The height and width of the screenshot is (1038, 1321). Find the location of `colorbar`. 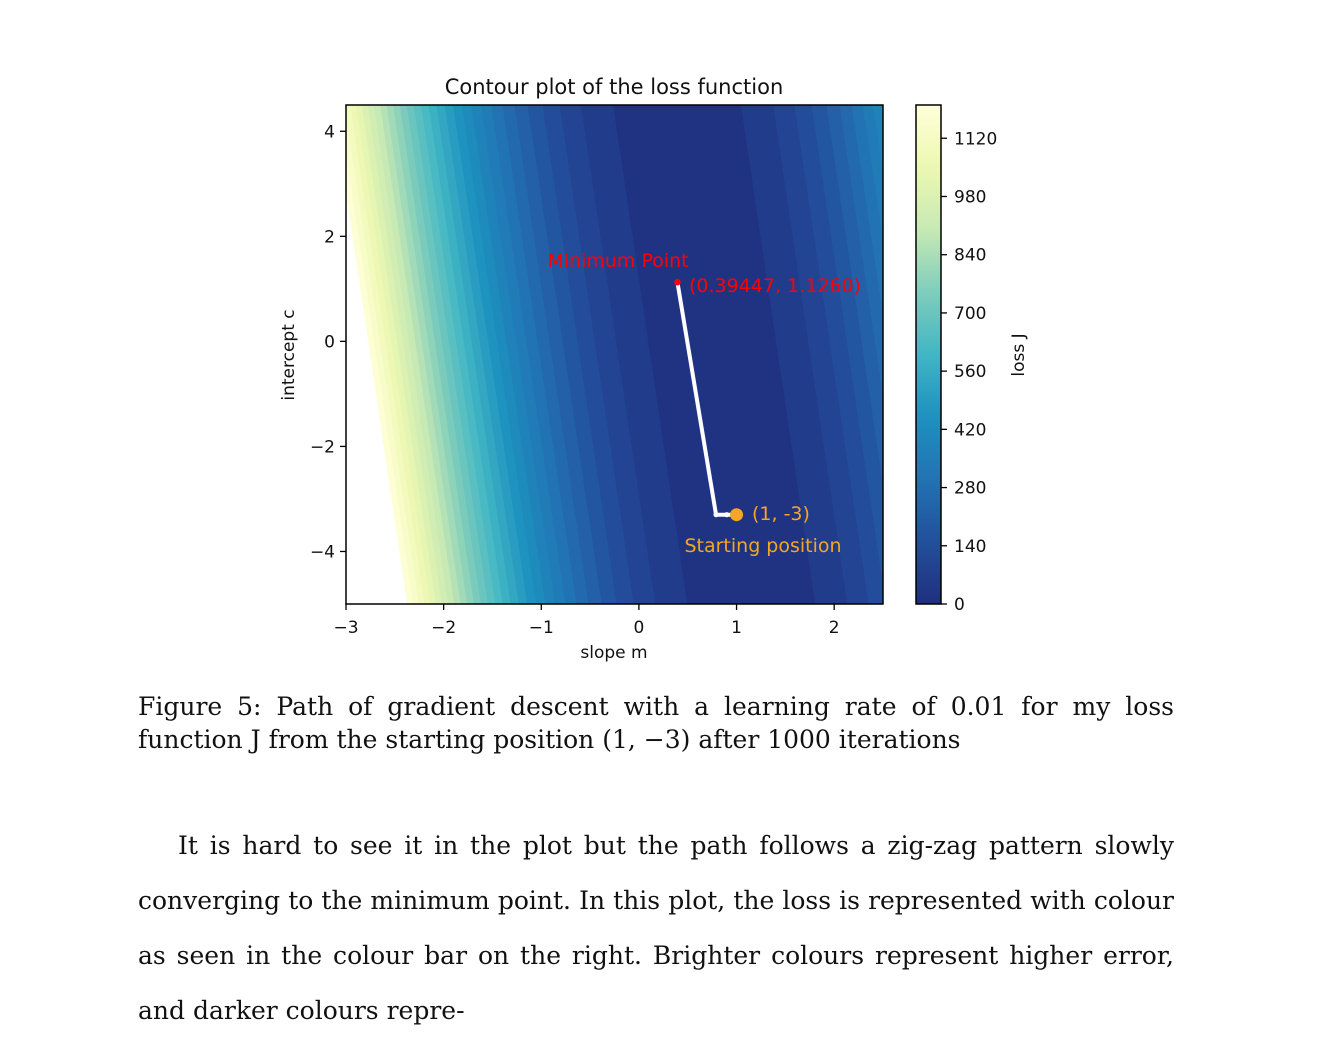

colorbar is located at coordinates (928, 354).